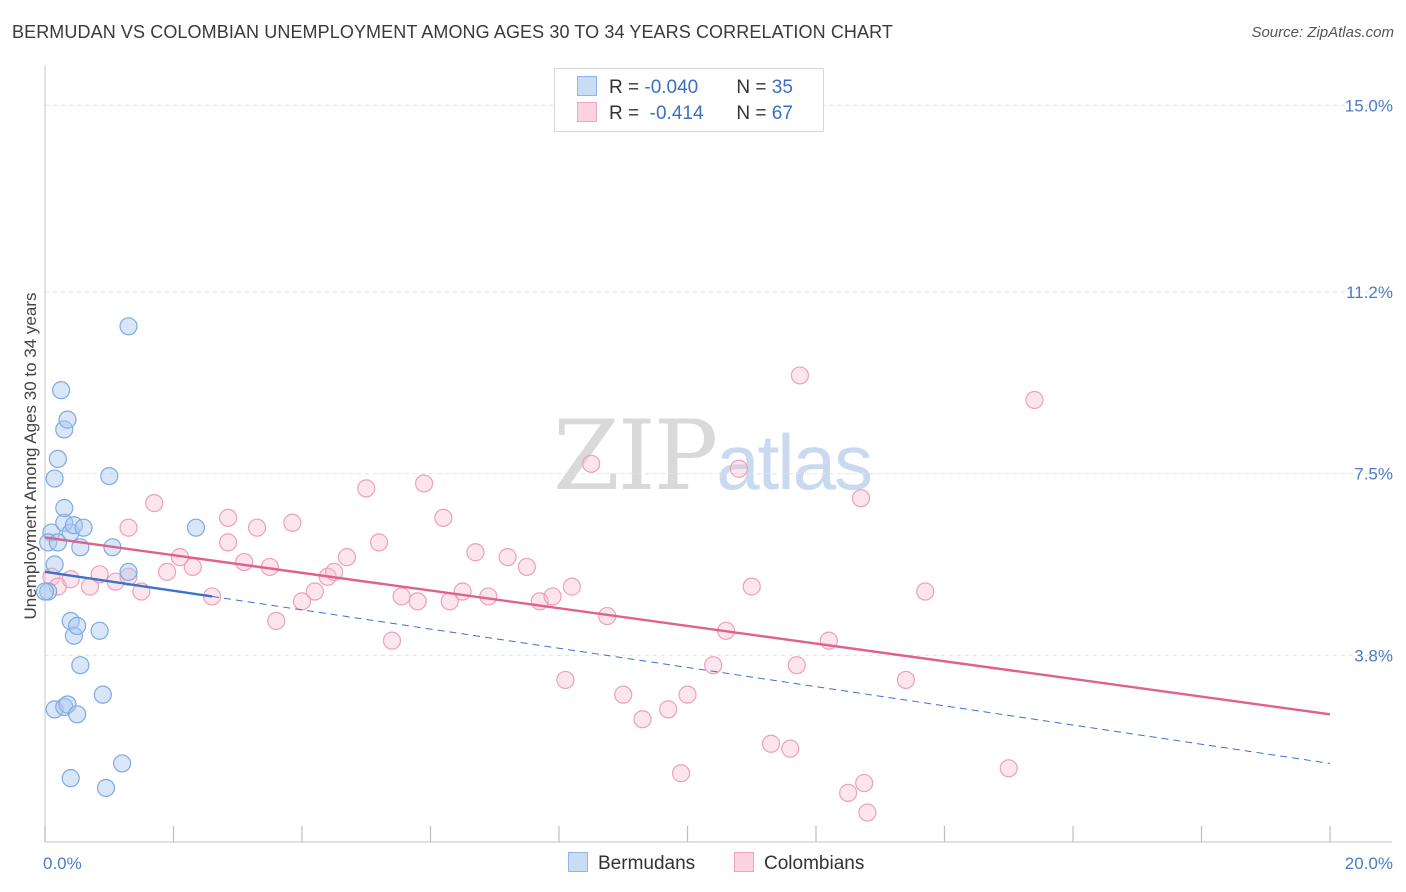 The image size is (1406, 892). I want to click on legend-row-bermudans: R = -0.040 N = 35, so click(685, 88).